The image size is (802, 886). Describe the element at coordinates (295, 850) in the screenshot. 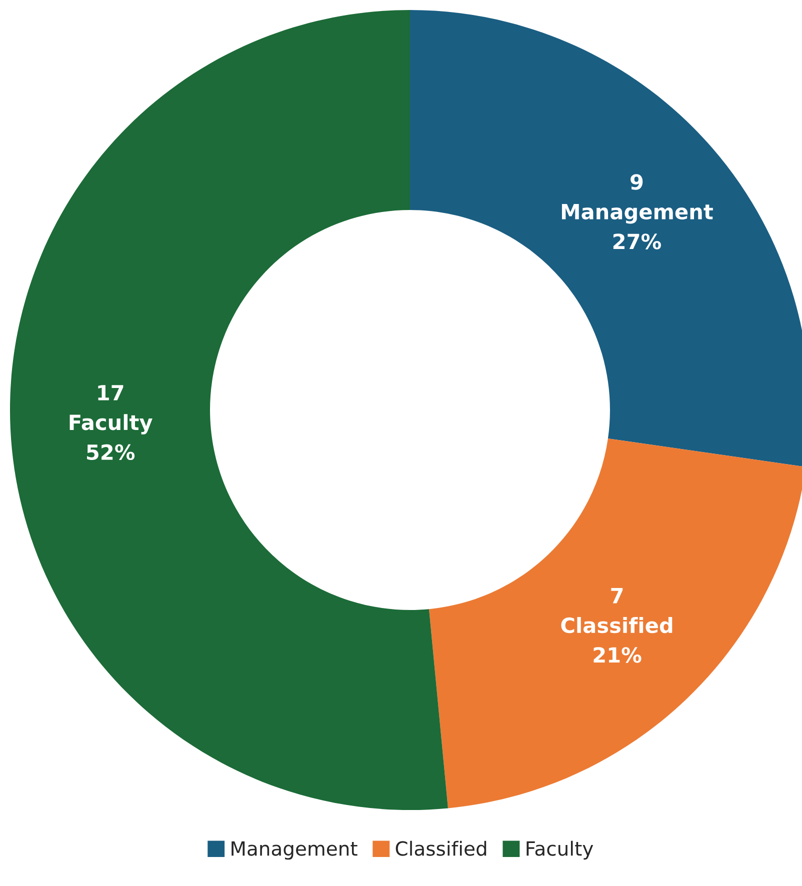

I see `legend-label: Management` at that location.